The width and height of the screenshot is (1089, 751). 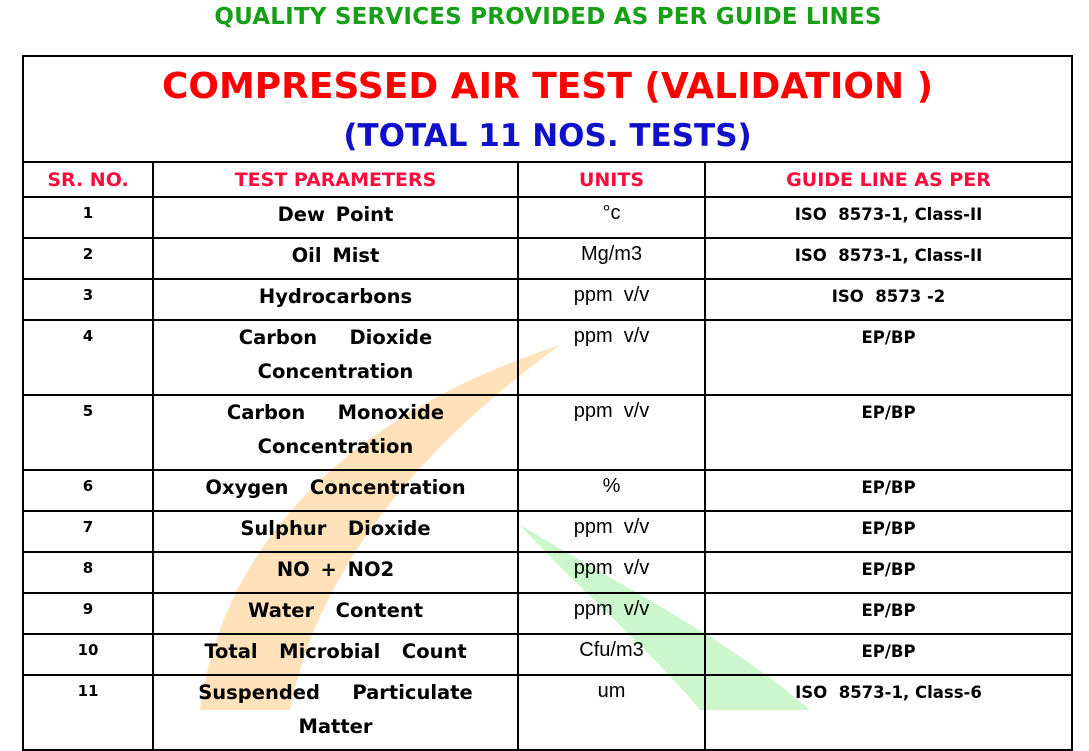 I want to click on sr-no-cell: 1, so click(x=88, y=217).